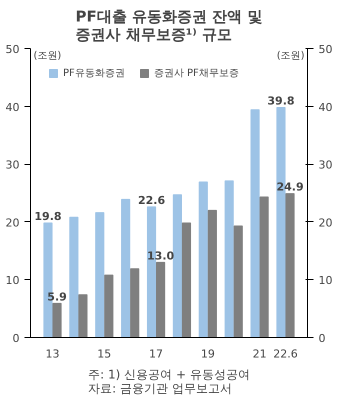 This screenshot has width=337, height=404. What do you see at coordinates (325, 107) in the screenshot?
I see `y2-tick-label: 40` at bounding box center [325, 107].